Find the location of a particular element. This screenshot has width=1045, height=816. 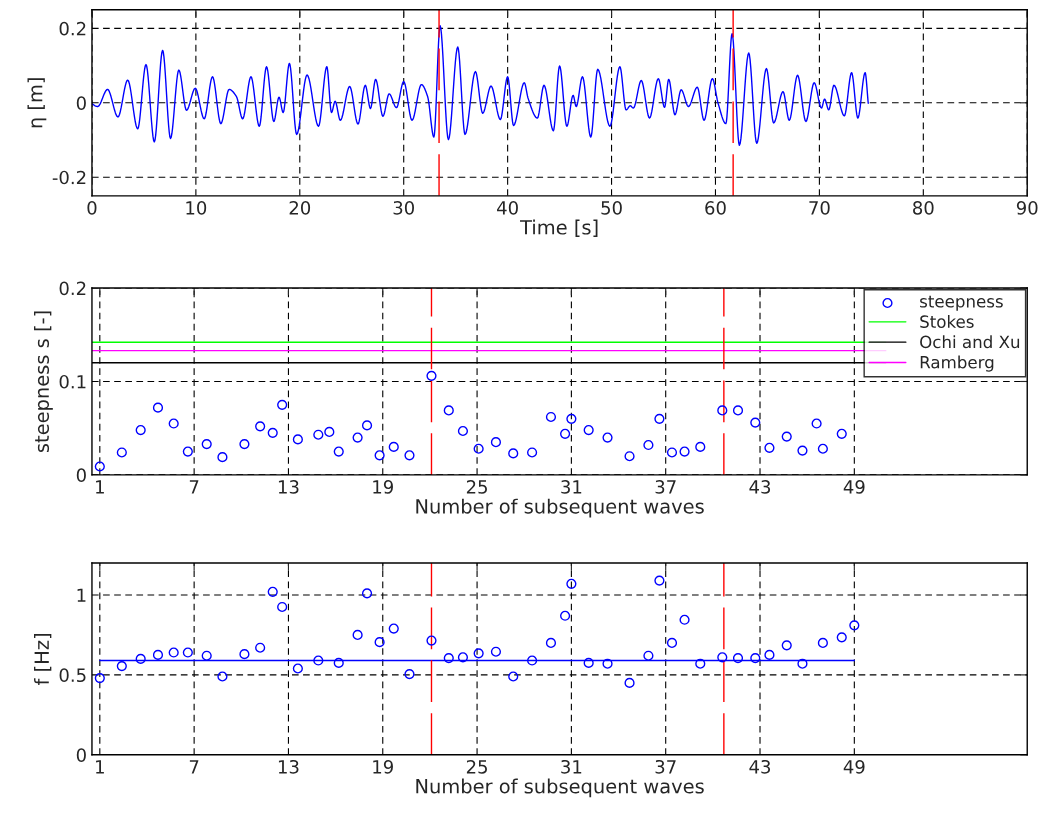

y-tick-label: 0.1 is located at coordinates (72, 381).